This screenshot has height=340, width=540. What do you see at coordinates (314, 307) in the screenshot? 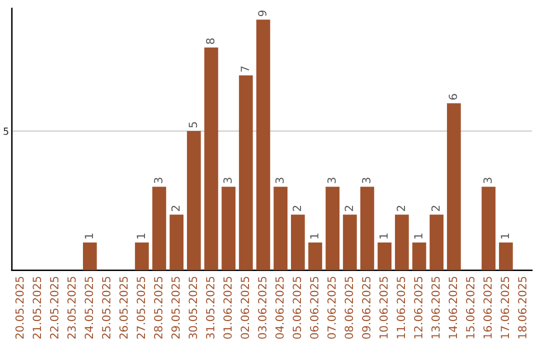
I see `x-tick-label: 06.06.2025` at bounding box center [314, 307].